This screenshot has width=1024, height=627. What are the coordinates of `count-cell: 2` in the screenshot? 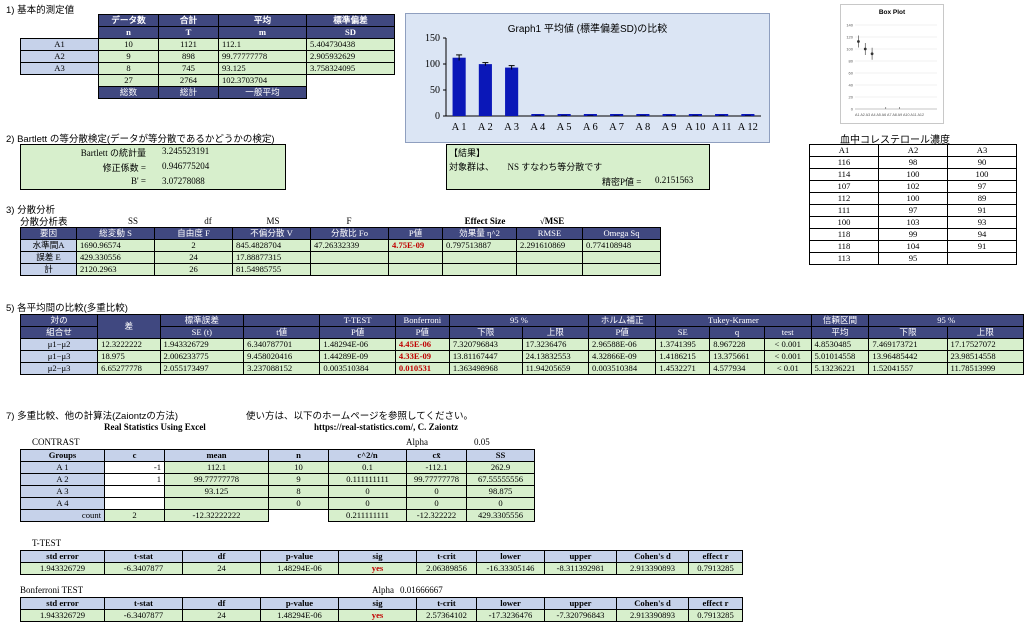 It's located at (134, 515).